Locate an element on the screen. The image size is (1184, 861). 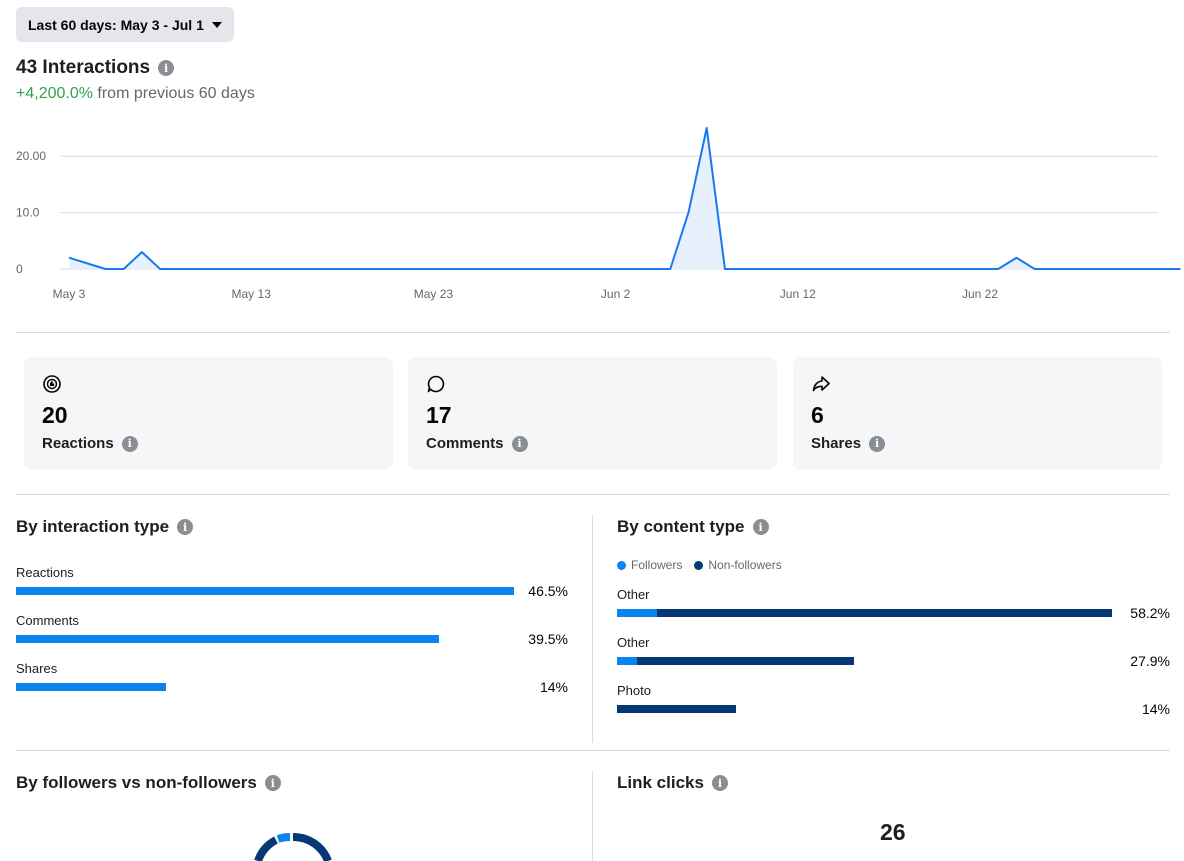
x-tick-label: May 3 is located at coordinates (69, 294).